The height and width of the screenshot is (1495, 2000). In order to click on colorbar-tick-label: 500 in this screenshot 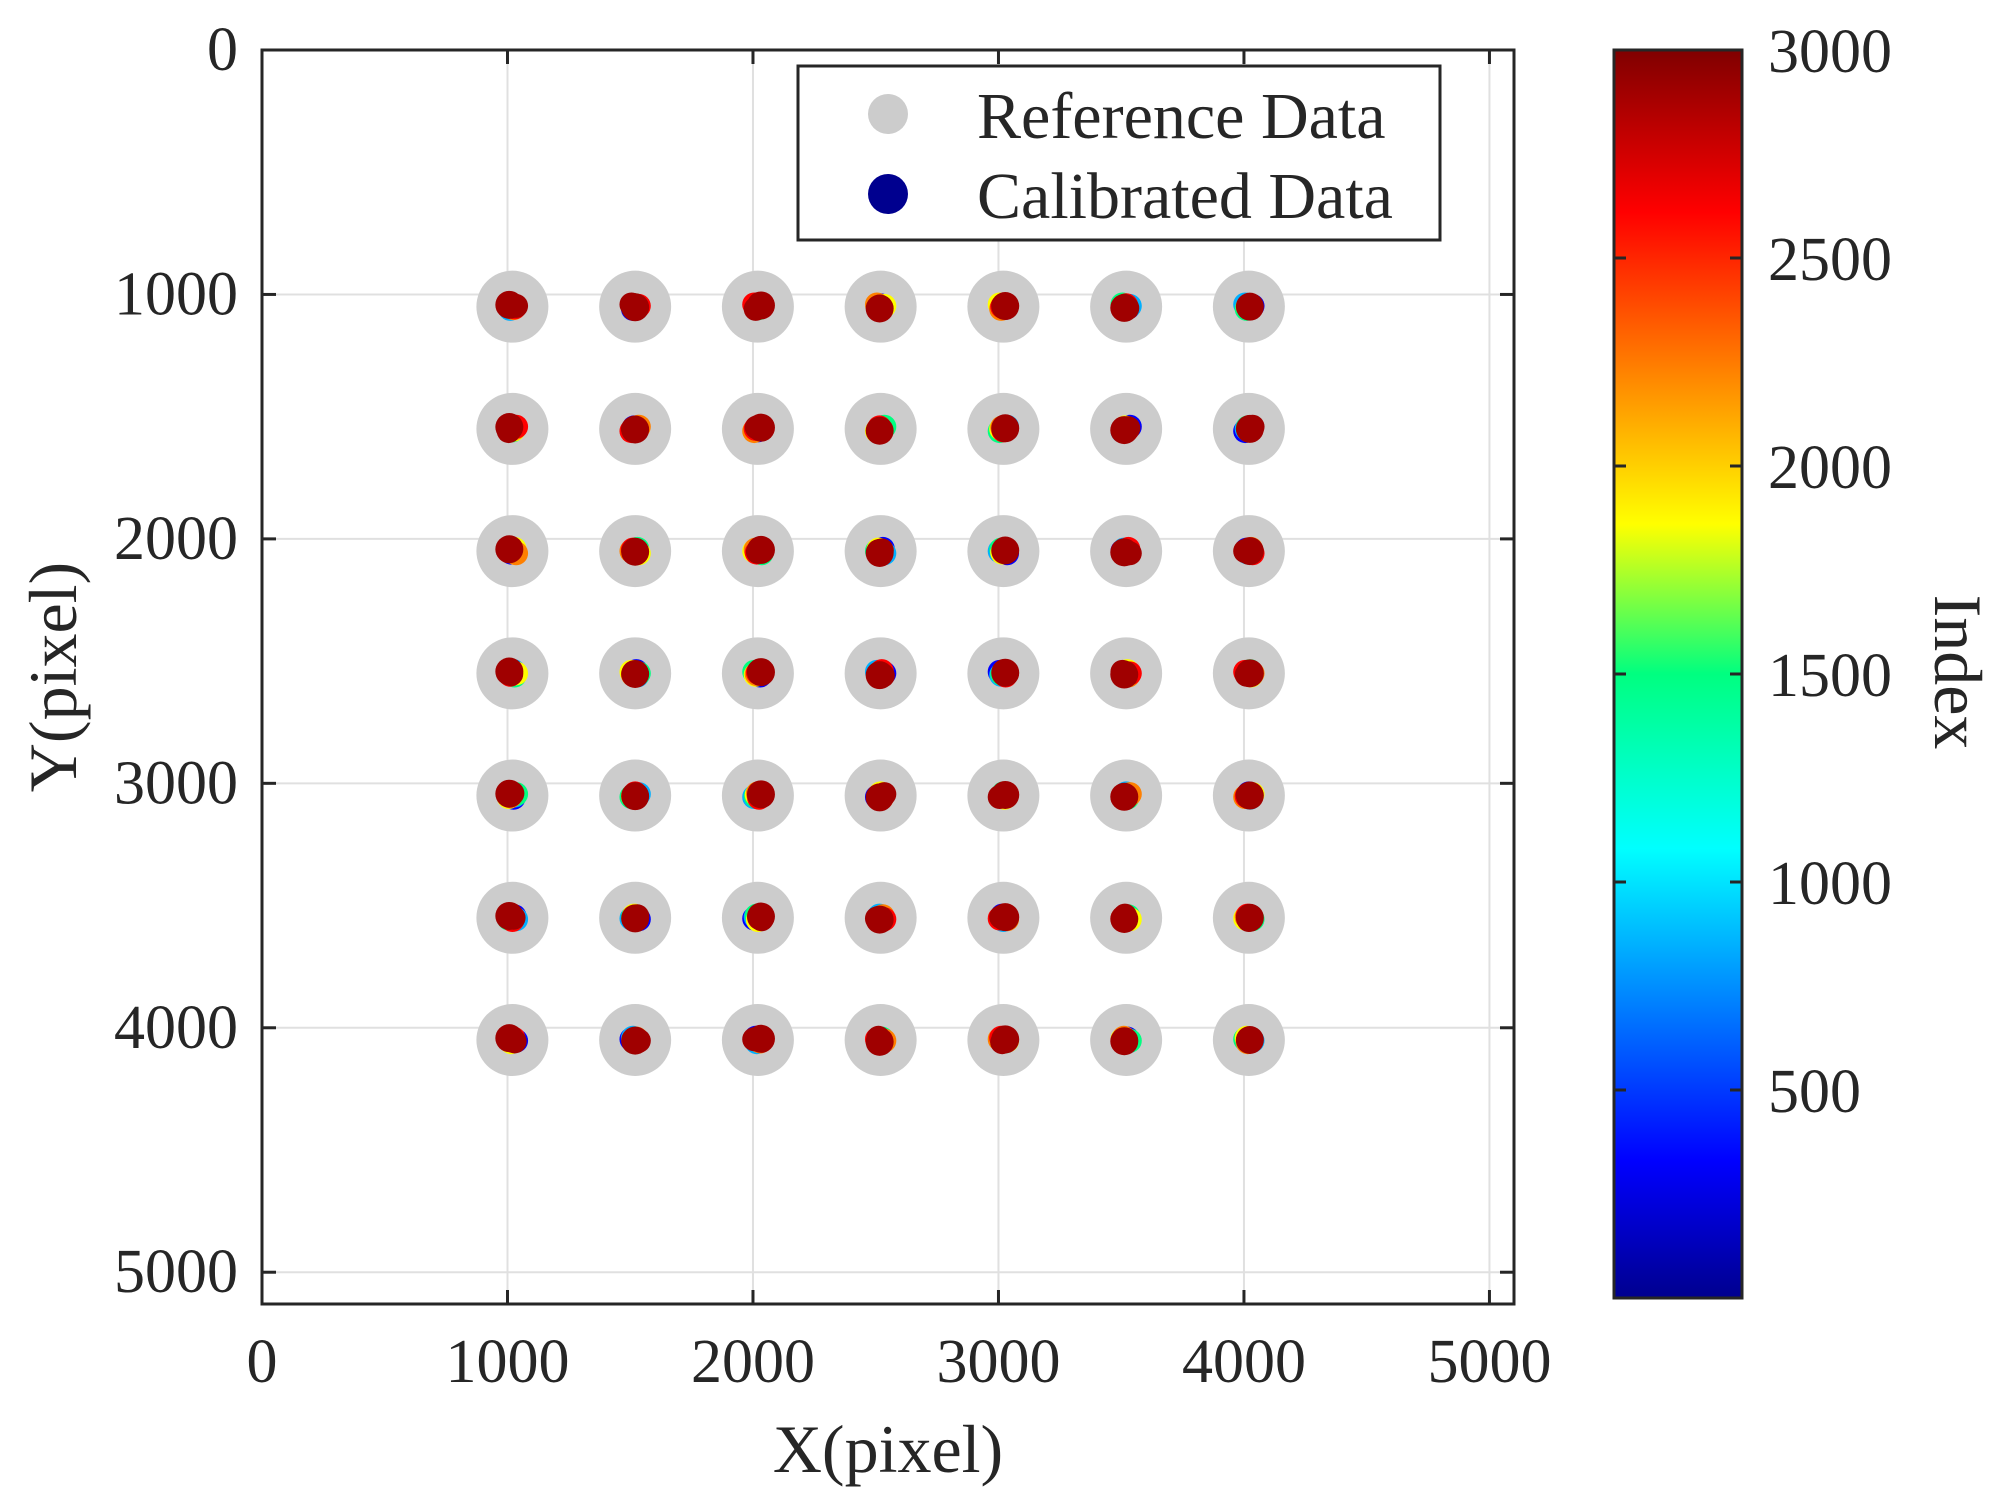, I will do `click(1814, 1092)`.